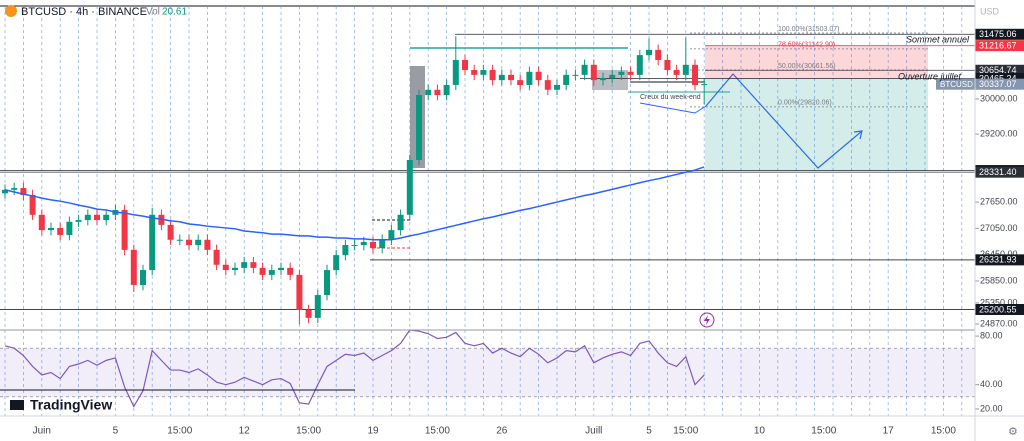 Image resolution: width=1024 pixels, height=441 pixels. What do you see at coordinates (354, 368) in the screenshot?
I see `rsi-line` at bounding box center [354, 368].